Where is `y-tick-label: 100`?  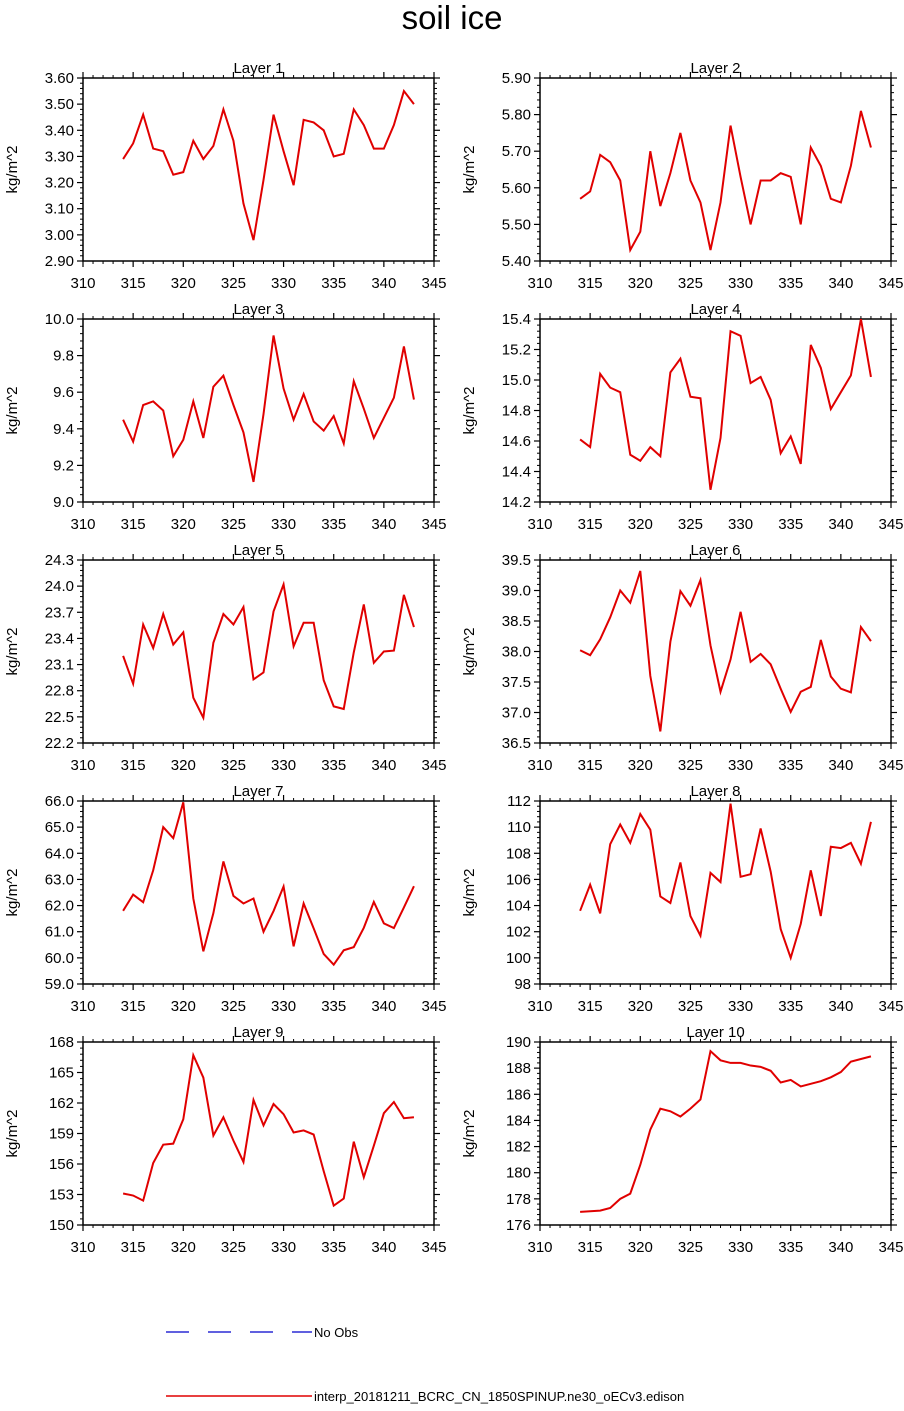
y-tick-label: 100 is located at coordinates (518, 958).